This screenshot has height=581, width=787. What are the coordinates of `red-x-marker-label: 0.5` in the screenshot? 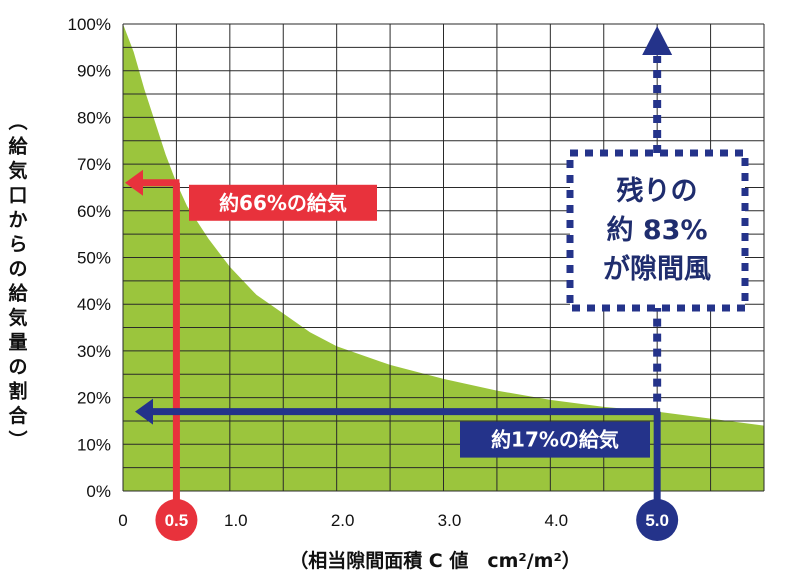 It's located at (177, 520).